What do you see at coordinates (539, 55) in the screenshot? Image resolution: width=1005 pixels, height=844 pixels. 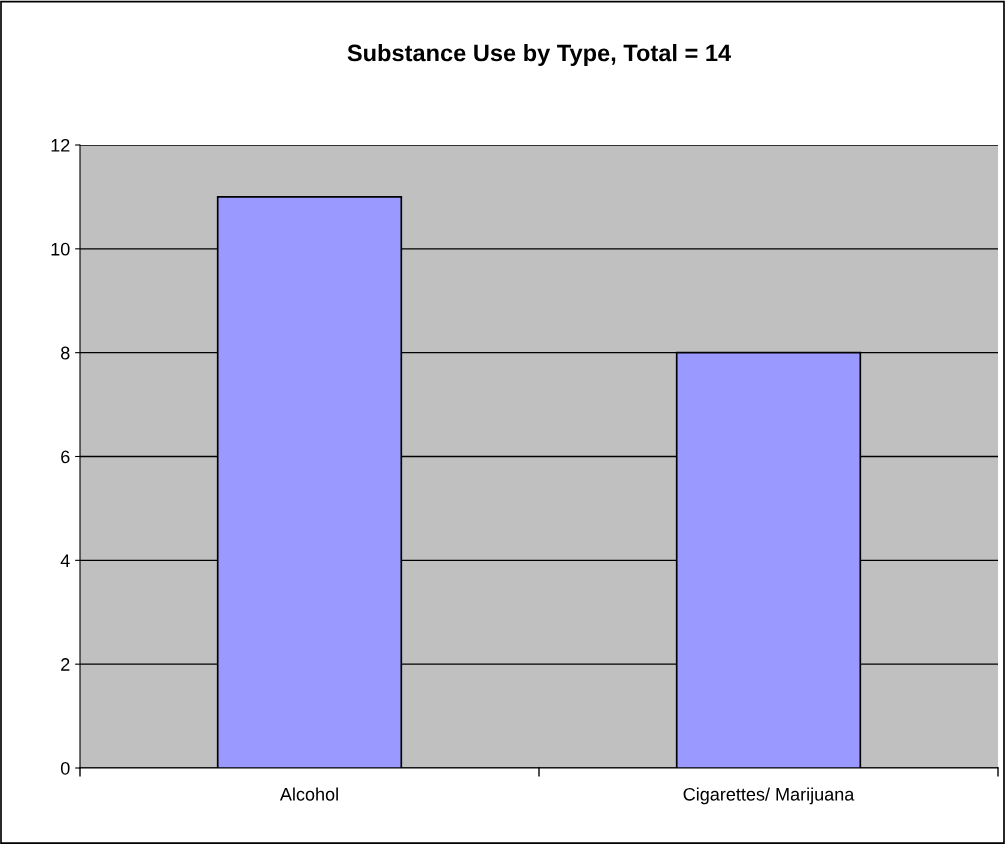 I see `chart-title: Substance Use by Type, Total = 14` at bounding box center [539, 55].